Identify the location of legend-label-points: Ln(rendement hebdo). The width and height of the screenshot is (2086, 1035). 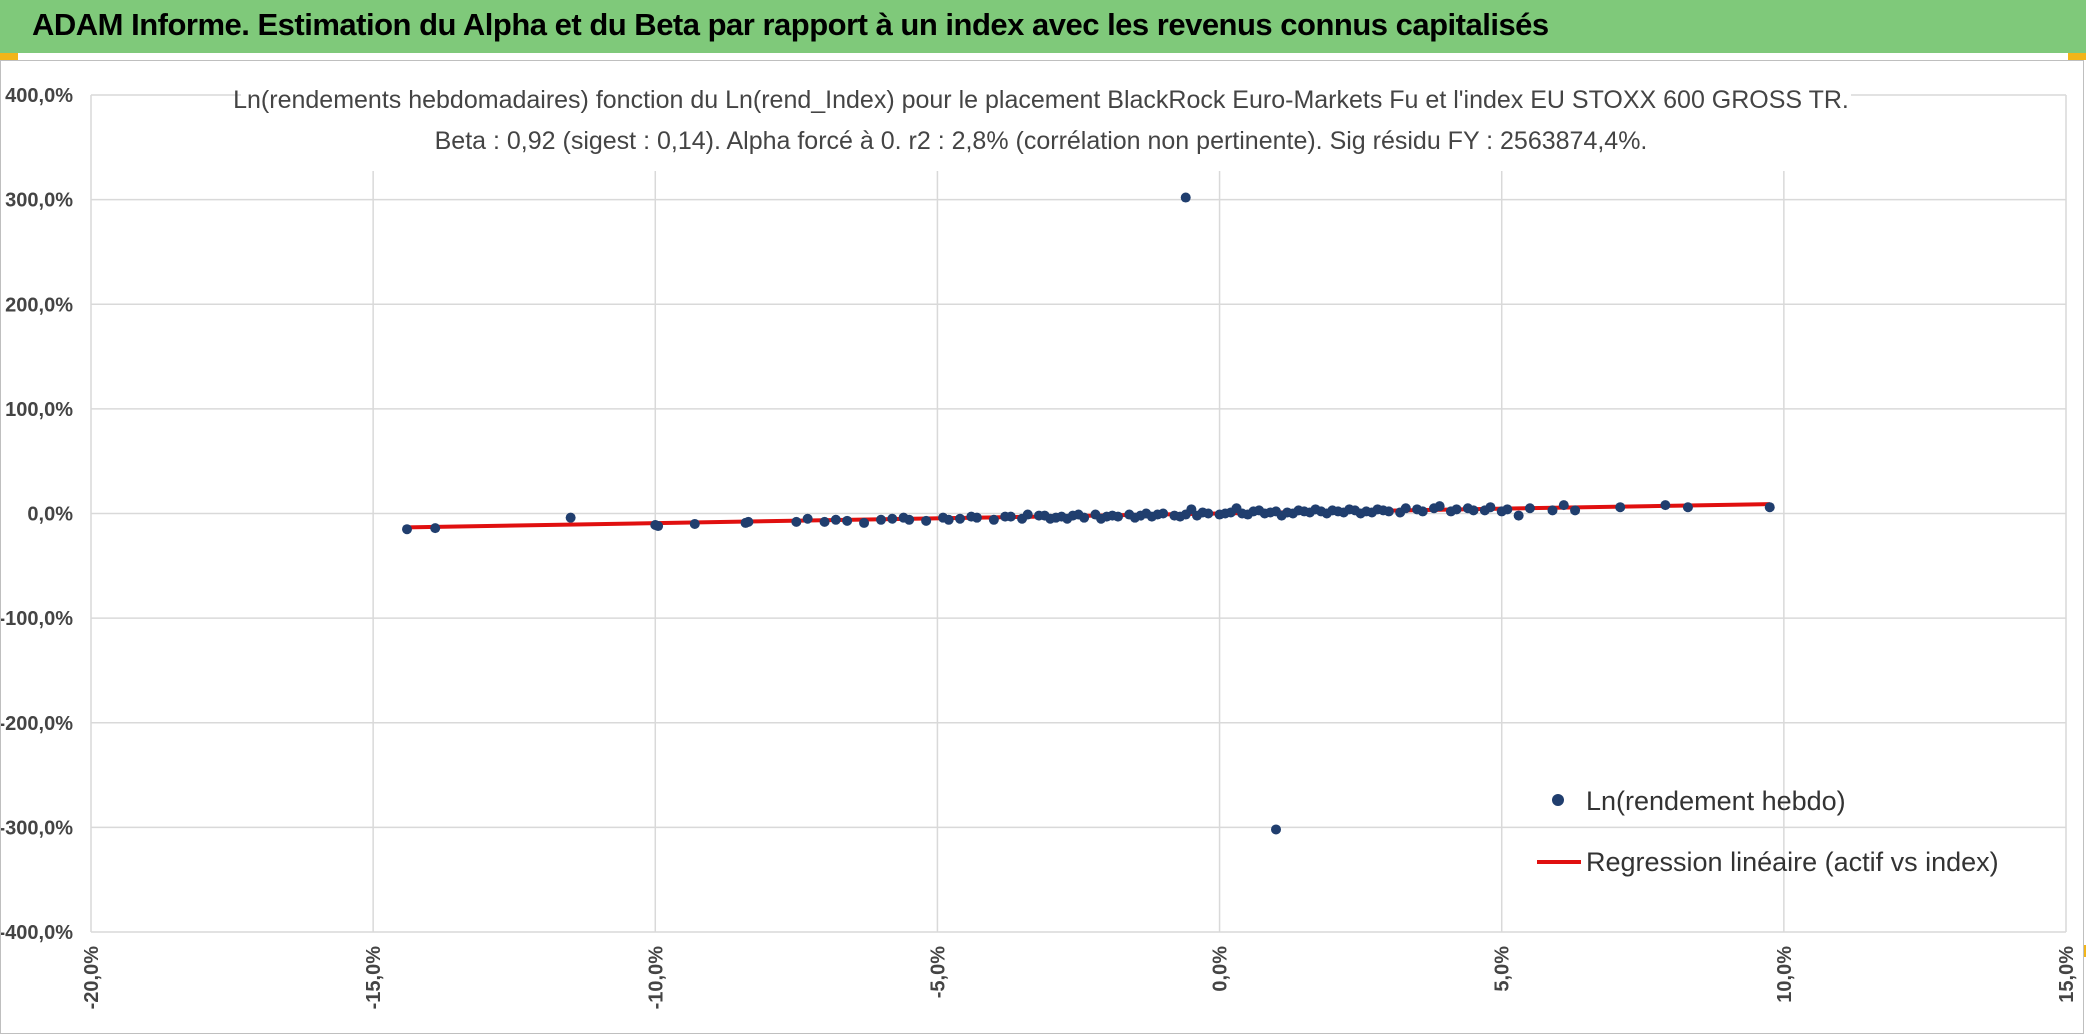
(1716, 801).